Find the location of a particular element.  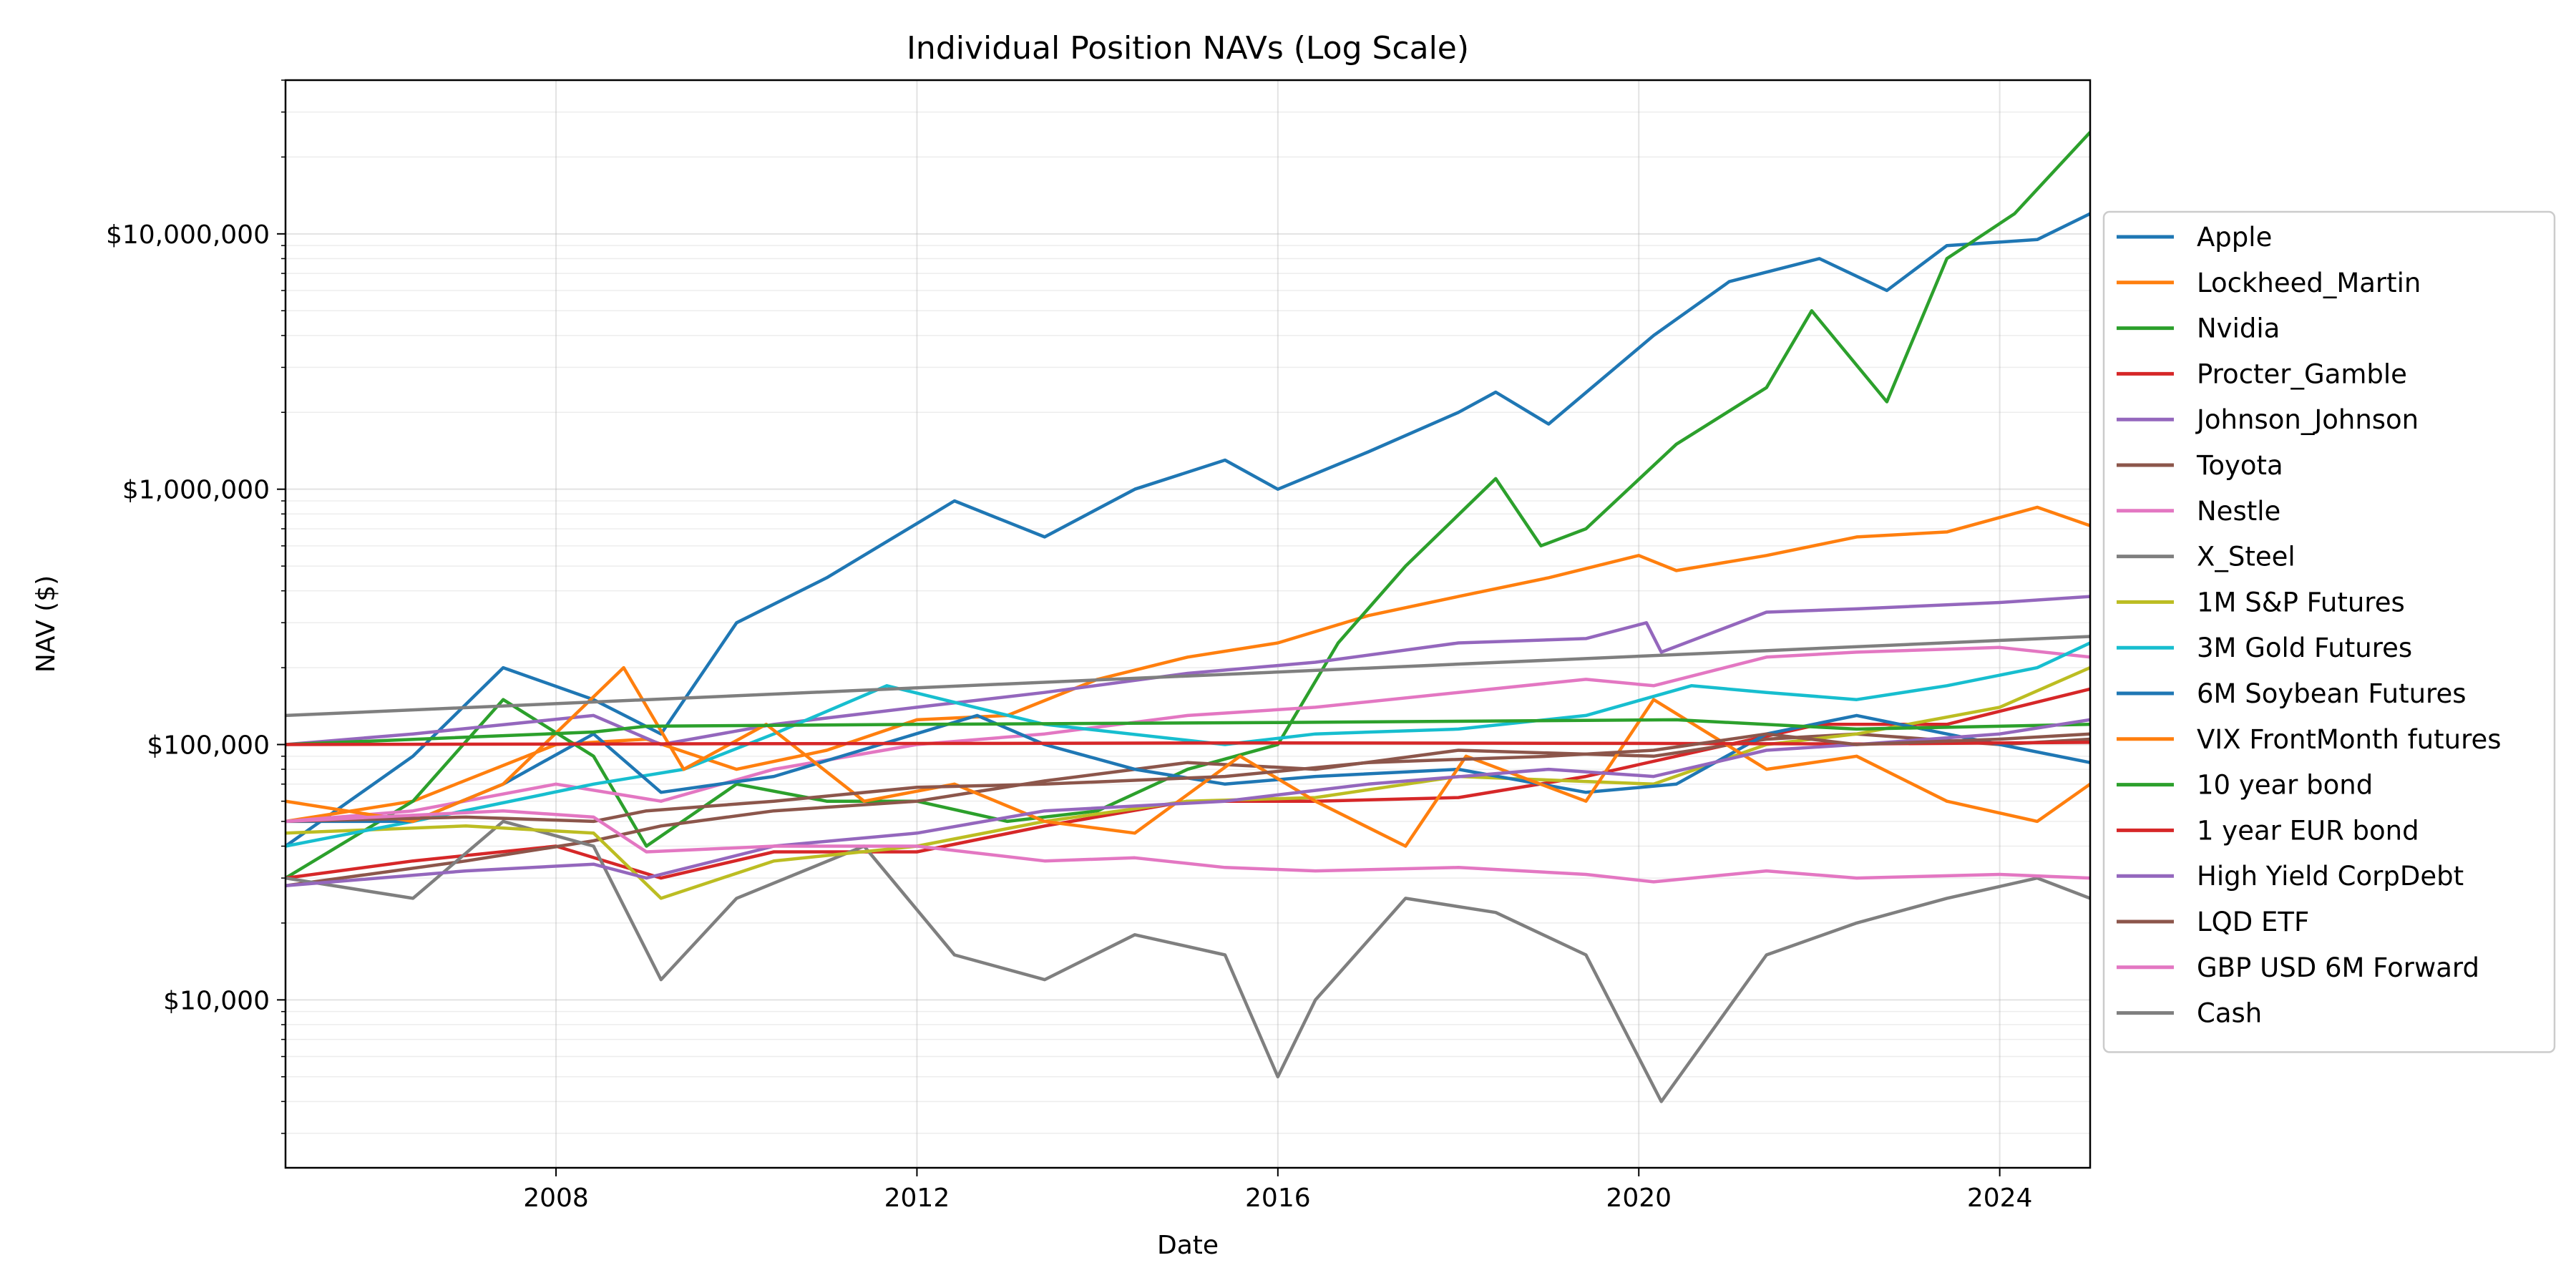

legend-label: X_Steel is located at coordinates (2246, 557).